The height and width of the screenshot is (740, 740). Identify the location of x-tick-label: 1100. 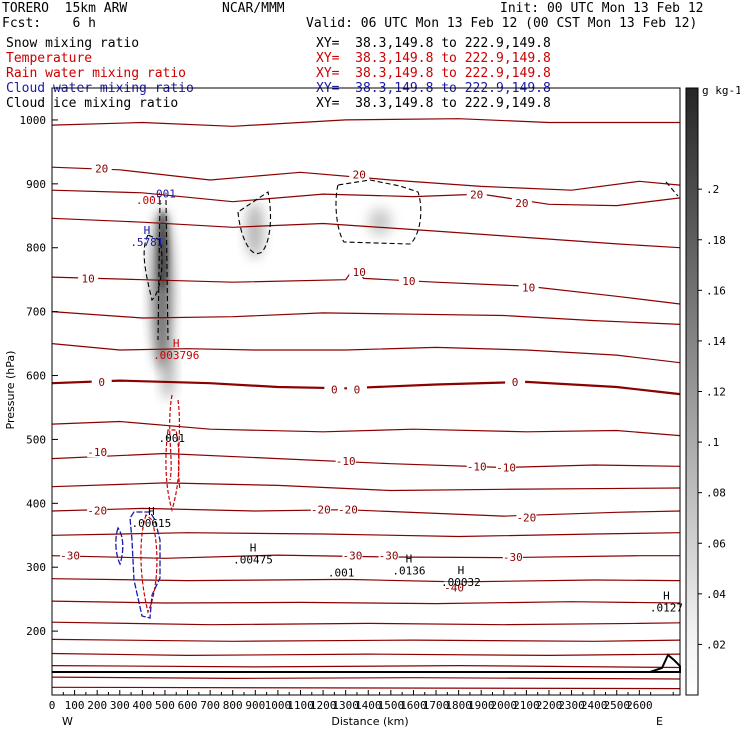
(300, 705).